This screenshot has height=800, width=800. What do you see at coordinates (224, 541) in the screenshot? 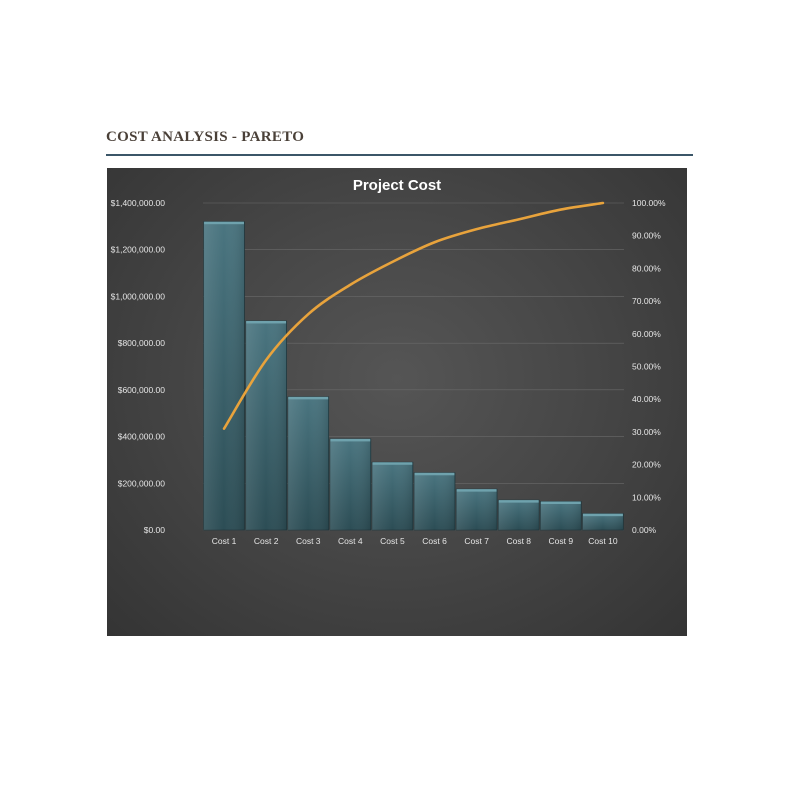
I see `category-label: Cost 1` at bounding box center [224, 541].